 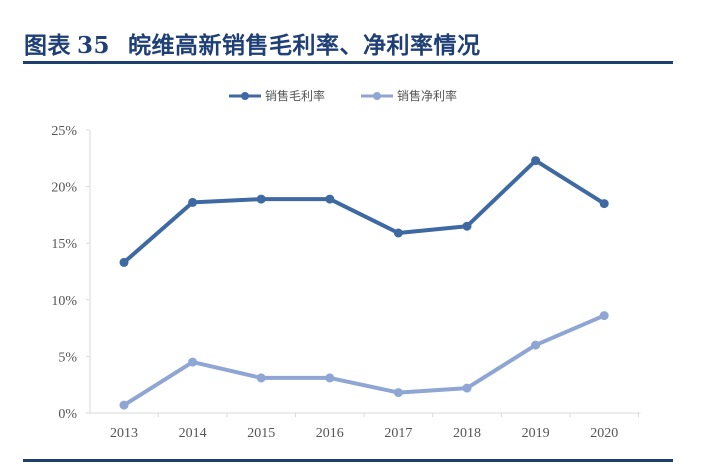 I want to click on x-tick-label: 2017, so click(x=398, y=433).